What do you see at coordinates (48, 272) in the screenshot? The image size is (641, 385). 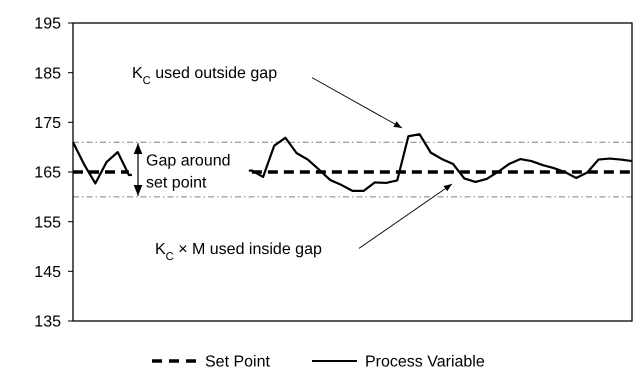 I see `y-tick-label: 145` at bounding box center [48, 272].